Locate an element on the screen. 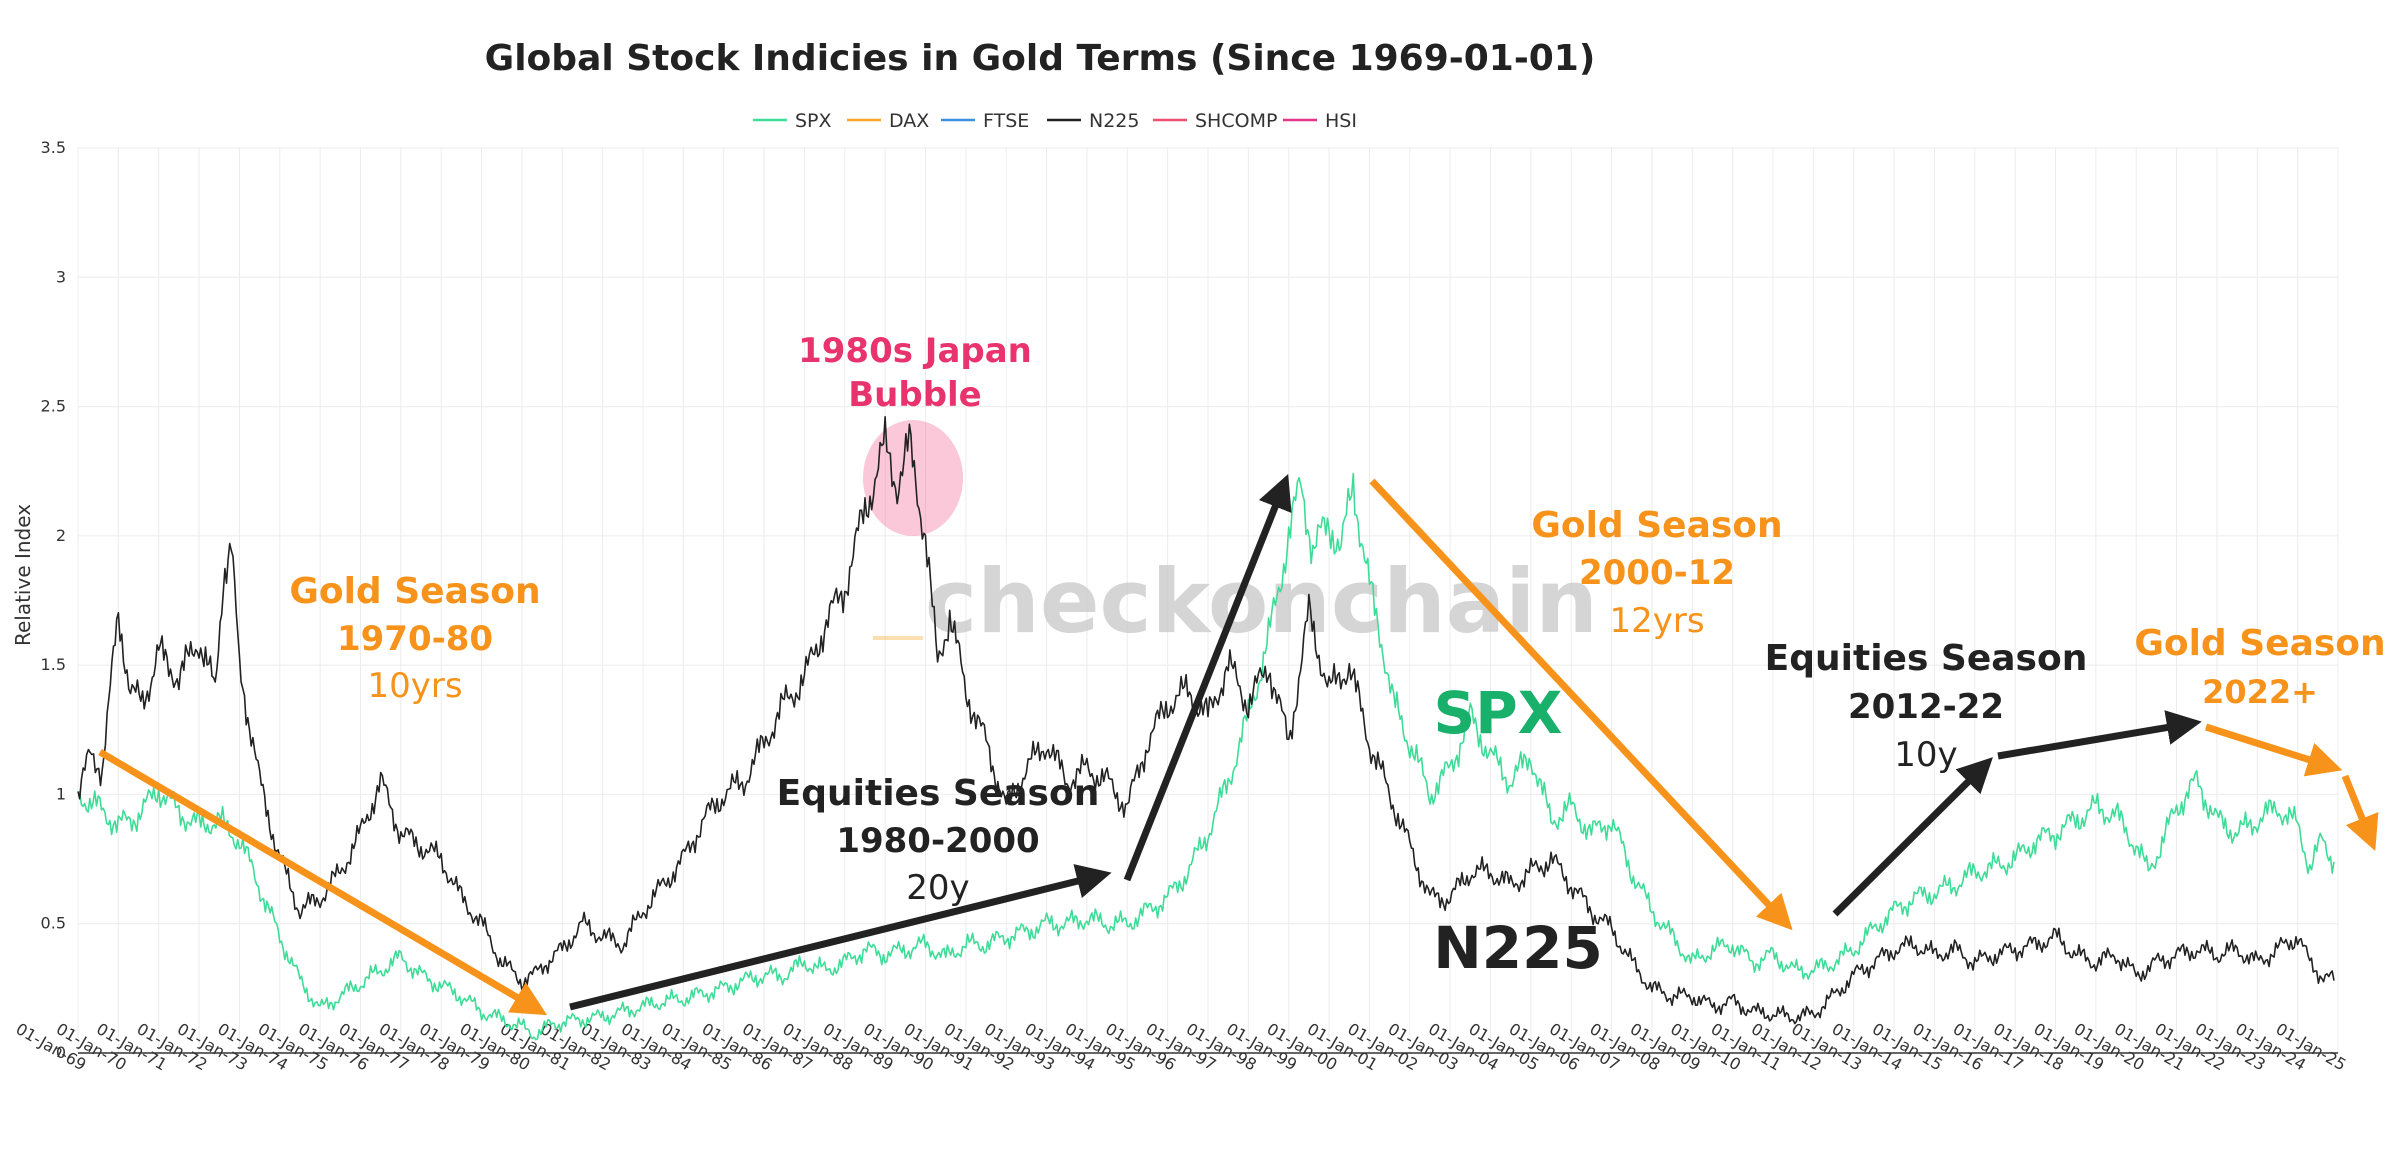 The height and width of the screenshot is (1169, 2400). svg-text: 2012-22 is located at coordinates (1926, 707).